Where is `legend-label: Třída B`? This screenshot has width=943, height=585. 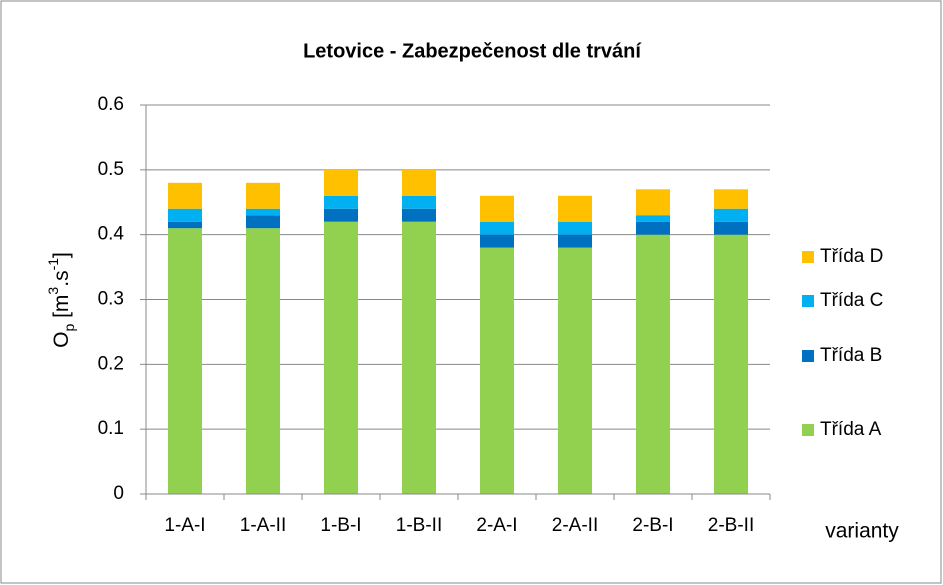 legend-label: Třída B is located at coordinates (851, 355).